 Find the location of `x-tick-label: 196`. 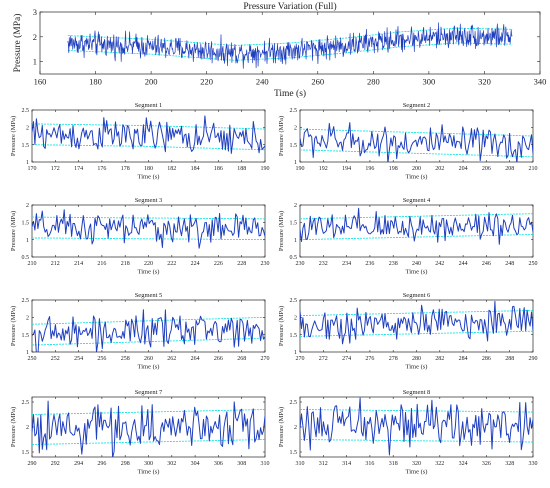

x-tick-label: 196 is located at coordinates (369, 169).